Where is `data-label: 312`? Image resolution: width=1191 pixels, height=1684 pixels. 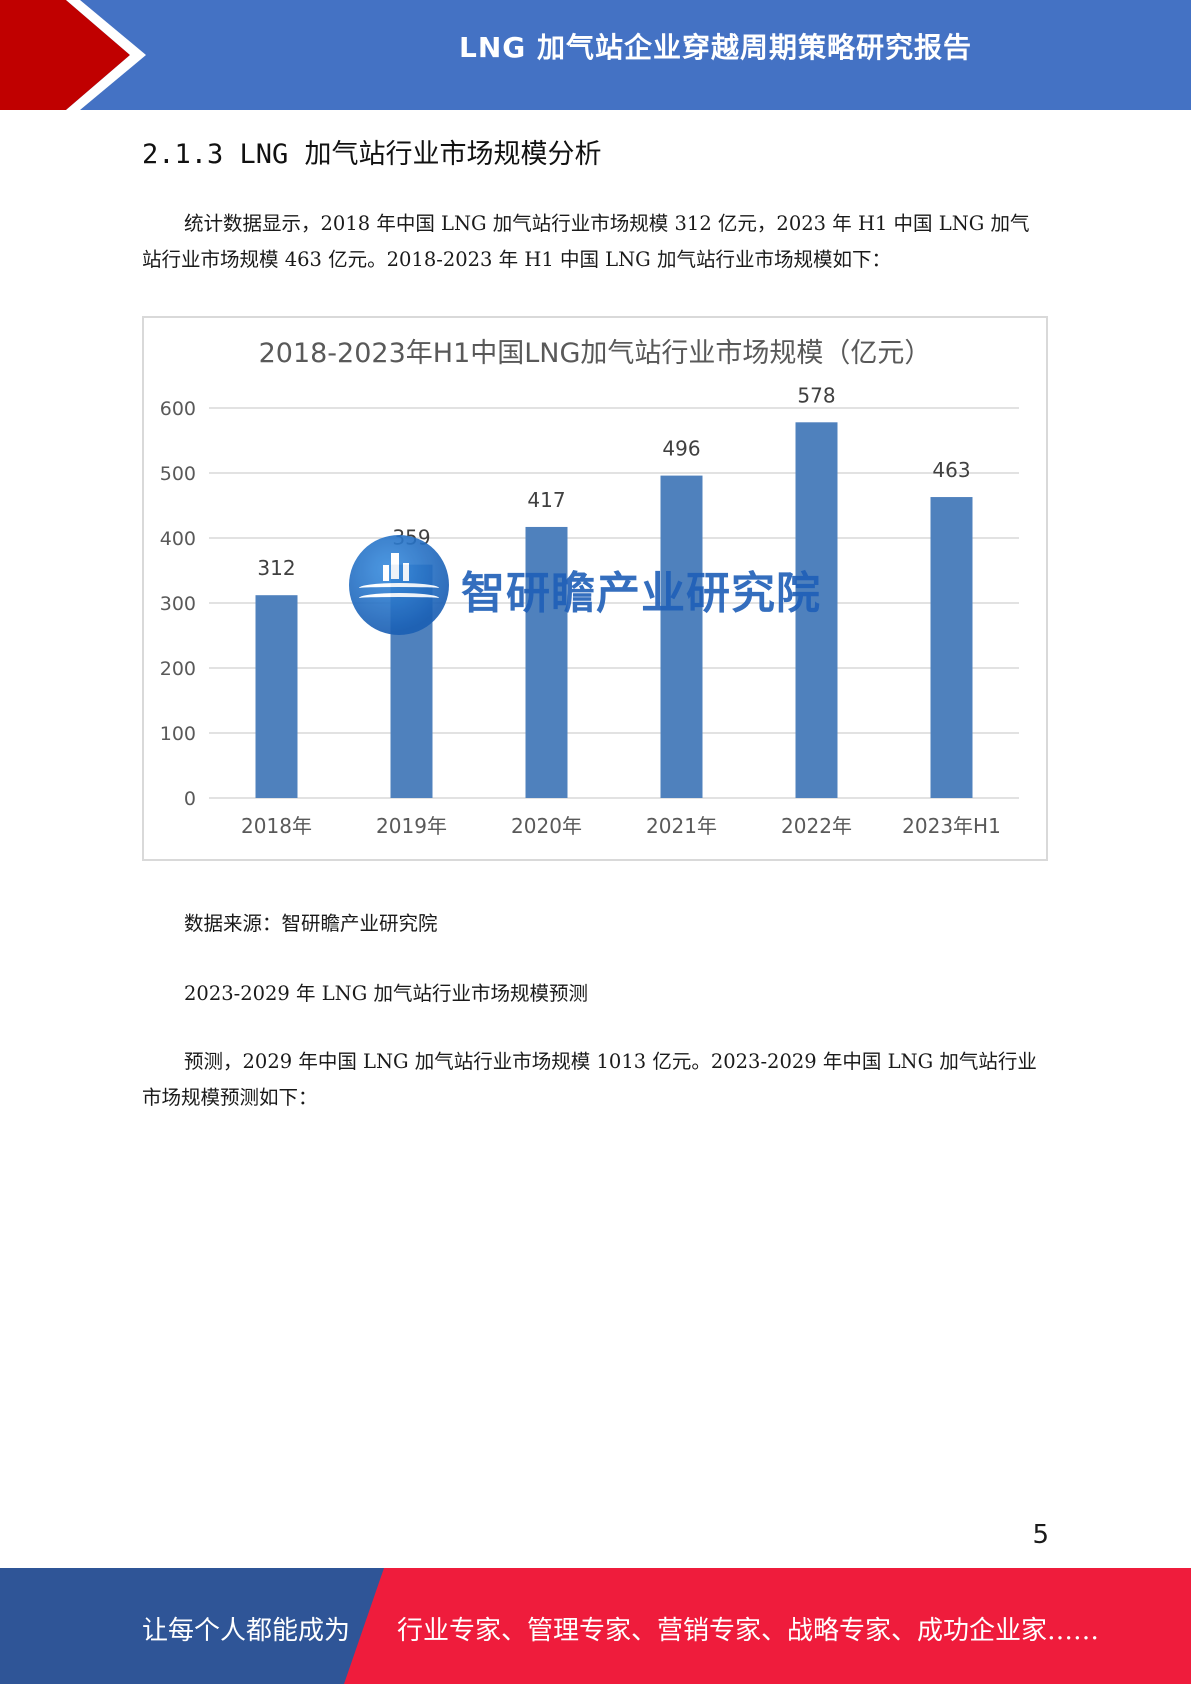 data-label: 312 is located at coordinates (276, 568).